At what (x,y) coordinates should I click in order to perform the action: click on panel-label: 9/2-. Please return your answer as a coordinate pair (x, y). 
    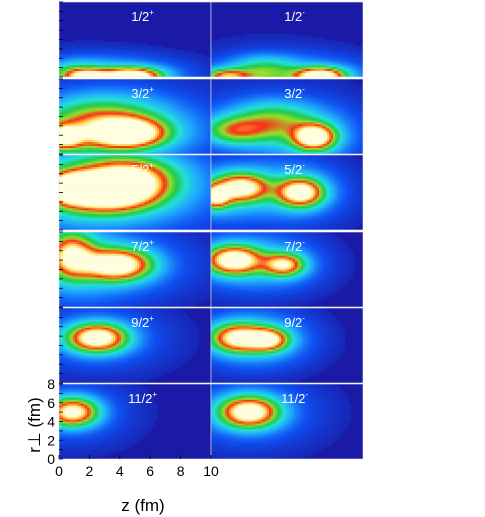
    Looking at the image, I should click on (294, 322).